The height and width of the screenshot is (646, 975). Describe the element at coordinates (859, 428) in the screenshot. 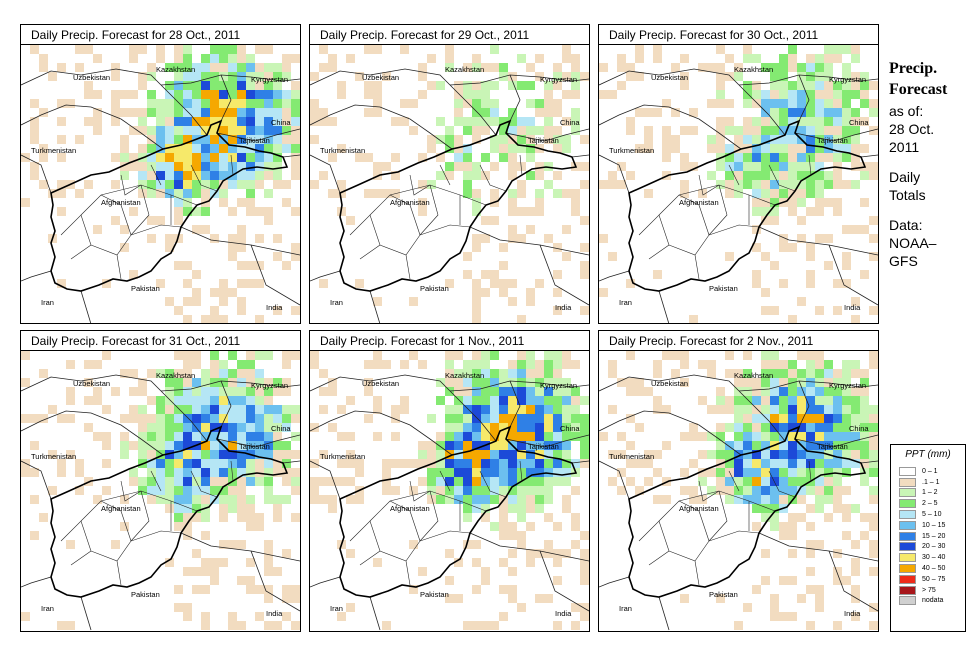

I see `country-label-china: China` at that location.